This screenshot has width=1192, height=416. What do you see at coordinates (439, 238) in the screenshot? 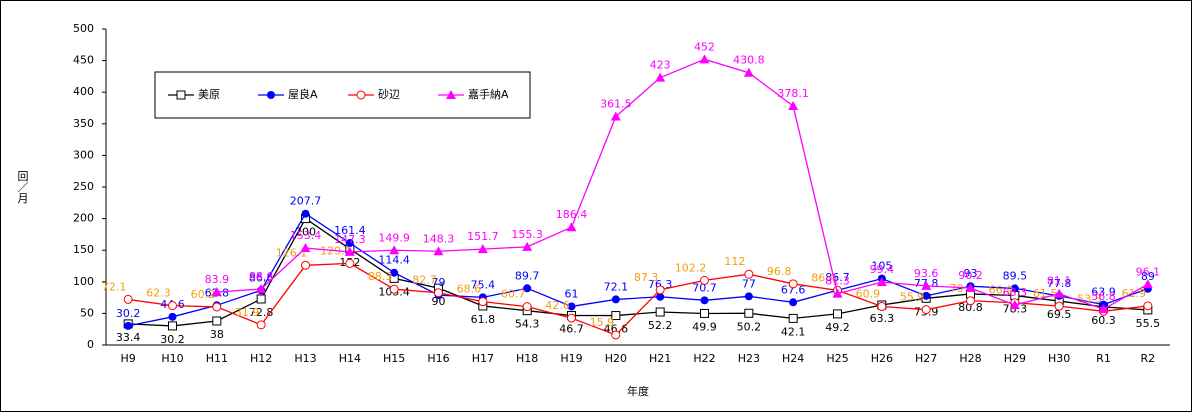
I see `data-label: 148.3` at bounding box center [439, 238].